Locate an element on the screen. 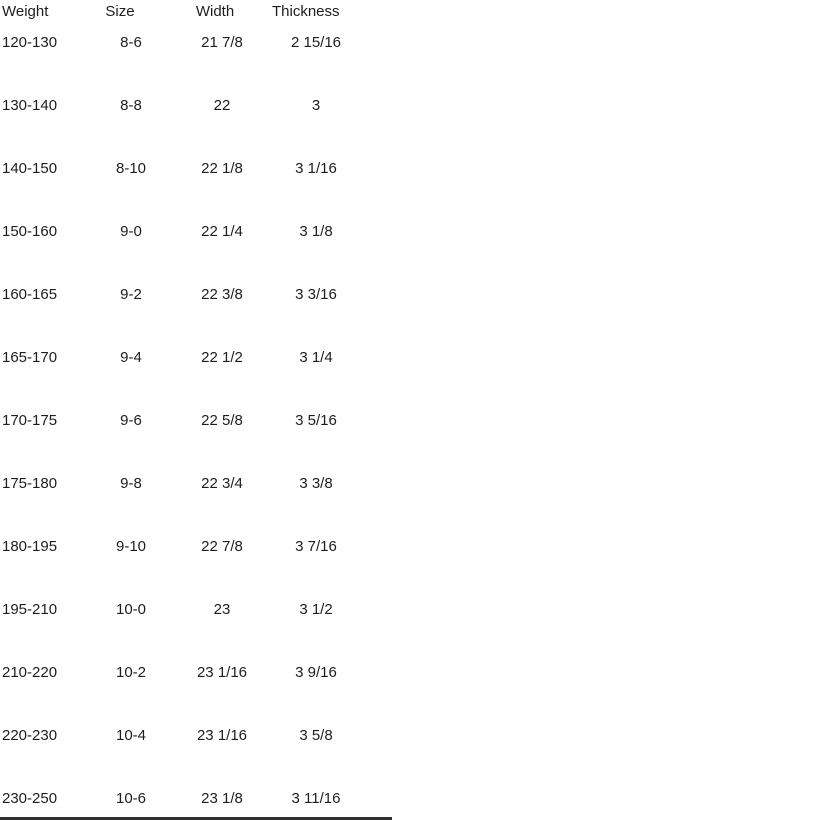 The image size is (819, 820). table-cell: 10-2 is located at coordinates (131, 672).